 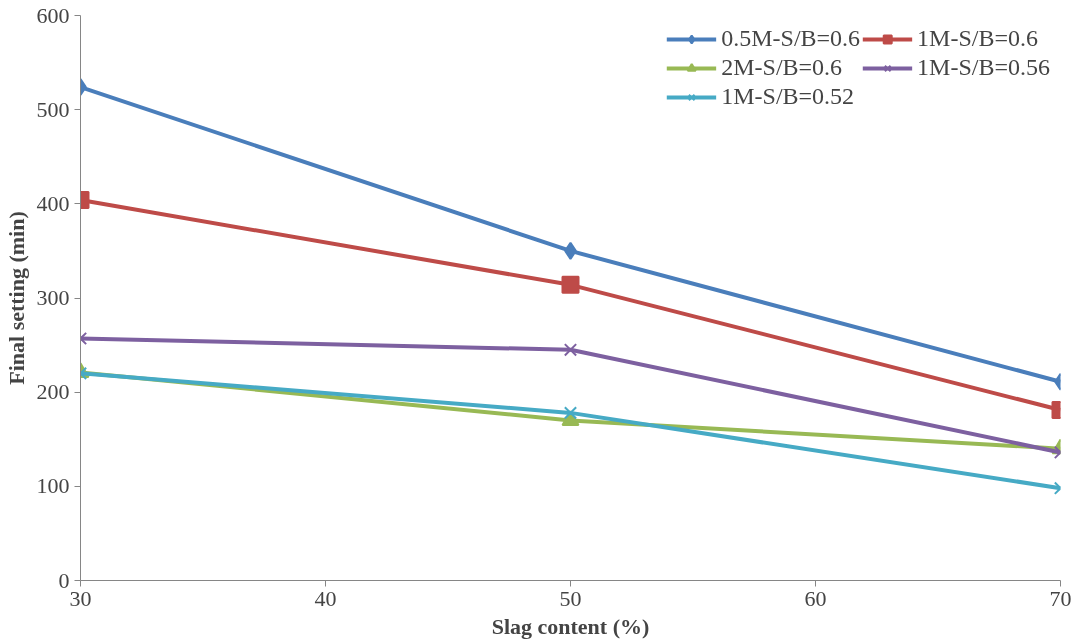 I want to click on y-tick-label: 300, so click(x=53, y=297).